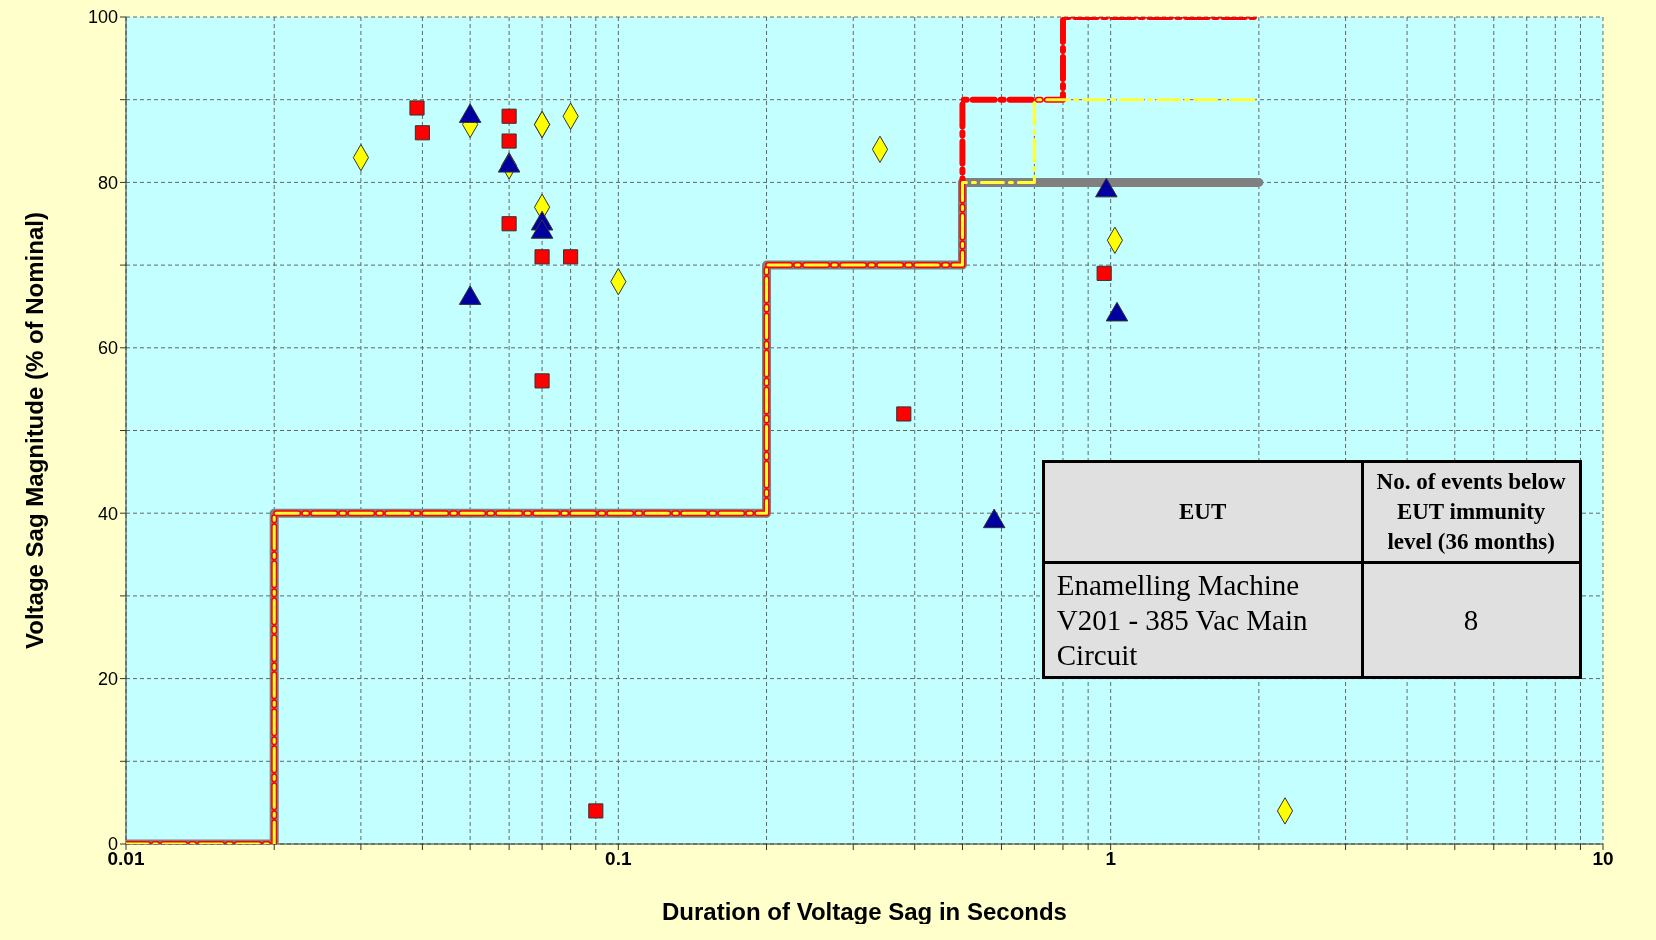 This screenshot has width=1656, height=940. Describe the element at coordinates (107, 348) in the screenshot. I see `y-tick-label: 60` at that location.